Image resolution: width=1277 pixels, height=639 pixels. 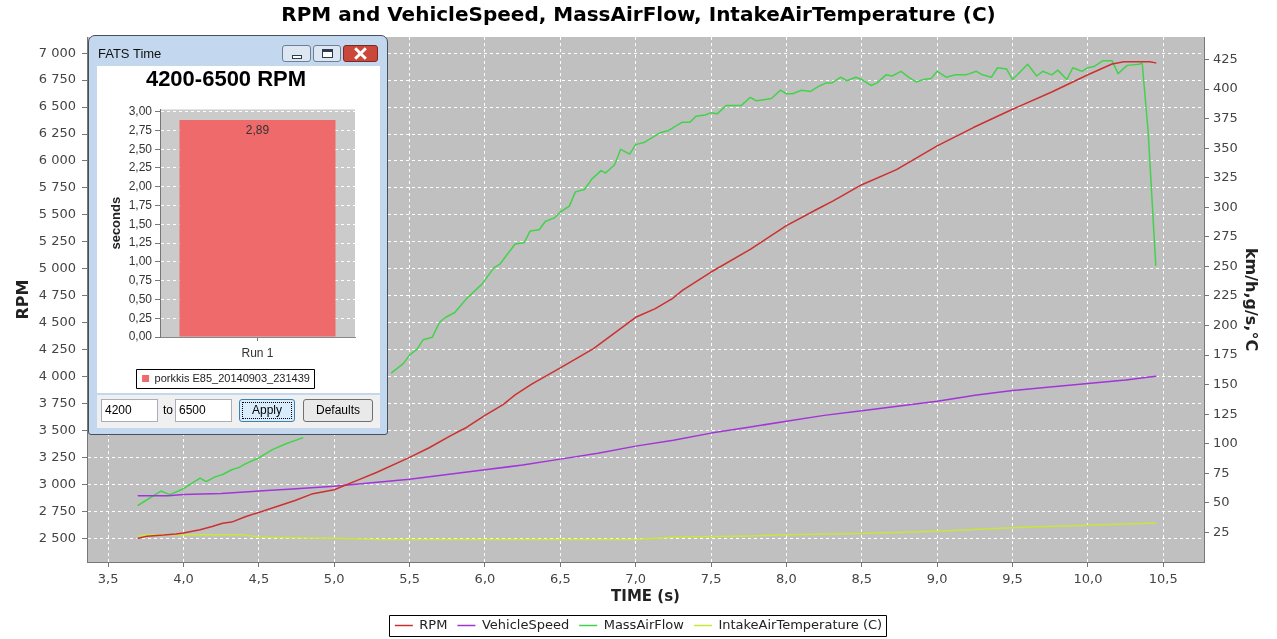 What do you see at coordinates (1225, 58) in the screenshot?
I see `y2-tick-label: 425` at bounding box center [1225, 58].